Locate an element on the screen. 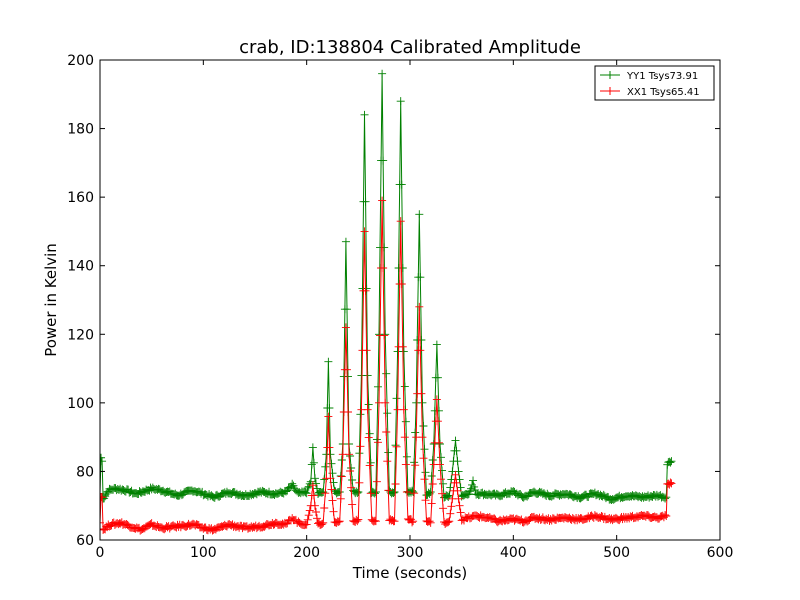 The height and width of the screenshot is (600, 800). y-tick-label: 120 is located at coordinates (80, 335).